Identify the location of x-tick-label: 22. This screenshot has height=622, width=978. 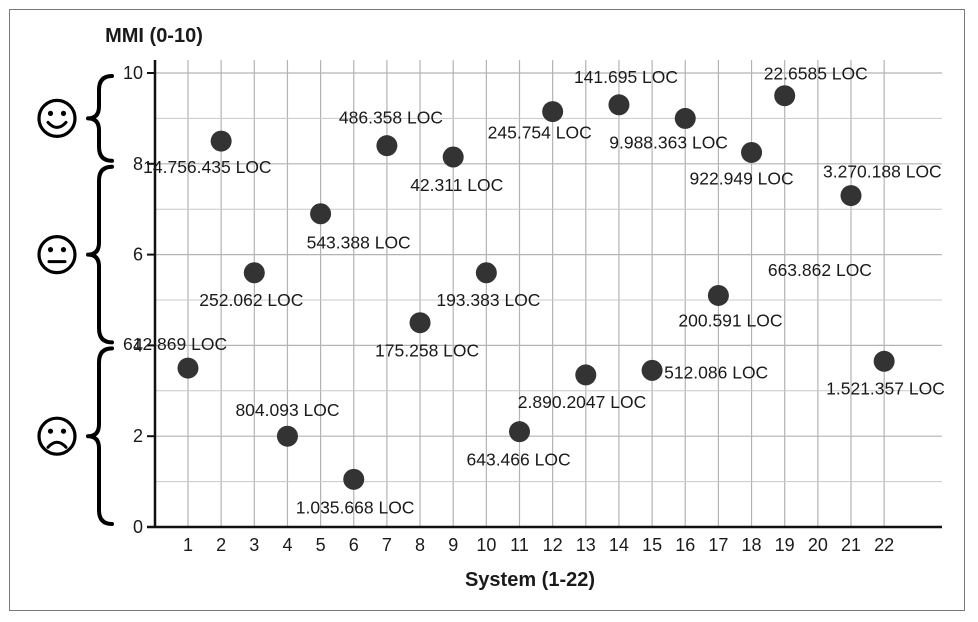
(884, 545).